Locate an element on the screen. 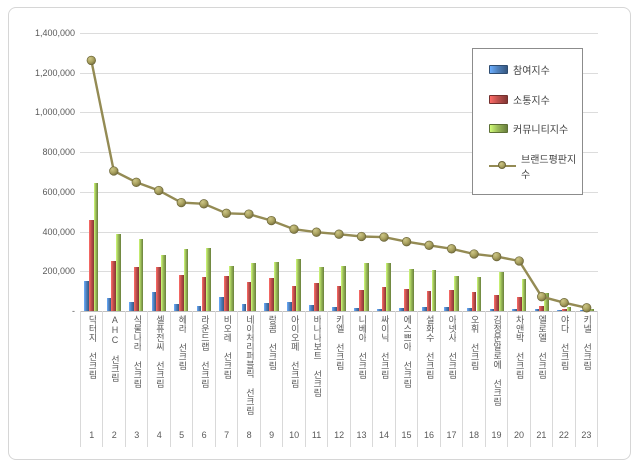  category-label: AHC 선크림 is located at coordinates (114, 348).